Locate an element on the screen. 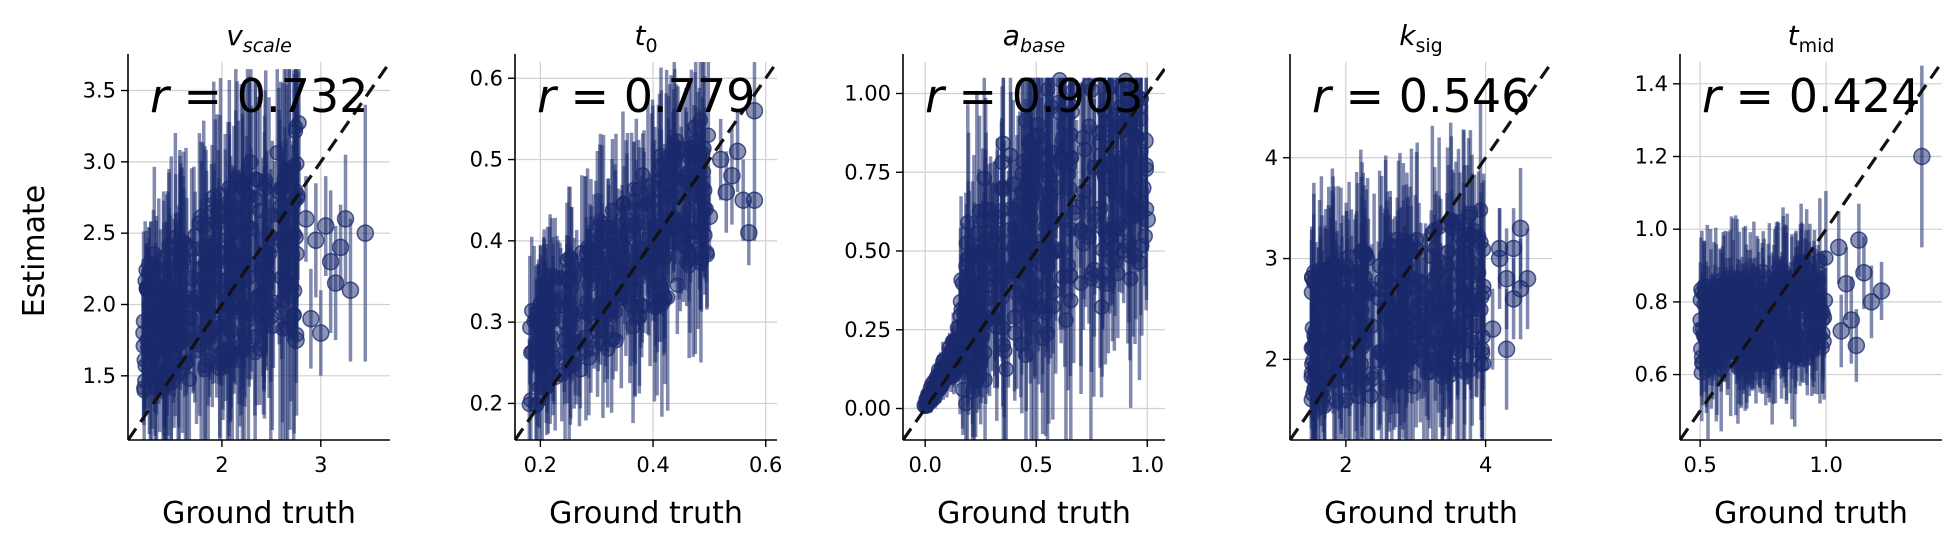 The image size is (1959, 553). panel-4: 2 4 2 3 4 Ground truth ksig r = 0.546 is located at coordinates (1408, 275).